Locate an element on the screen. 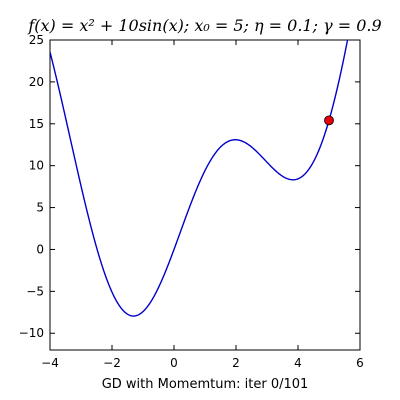 The image size is (400, 400). marker-group is located at coordinates (329, 120).